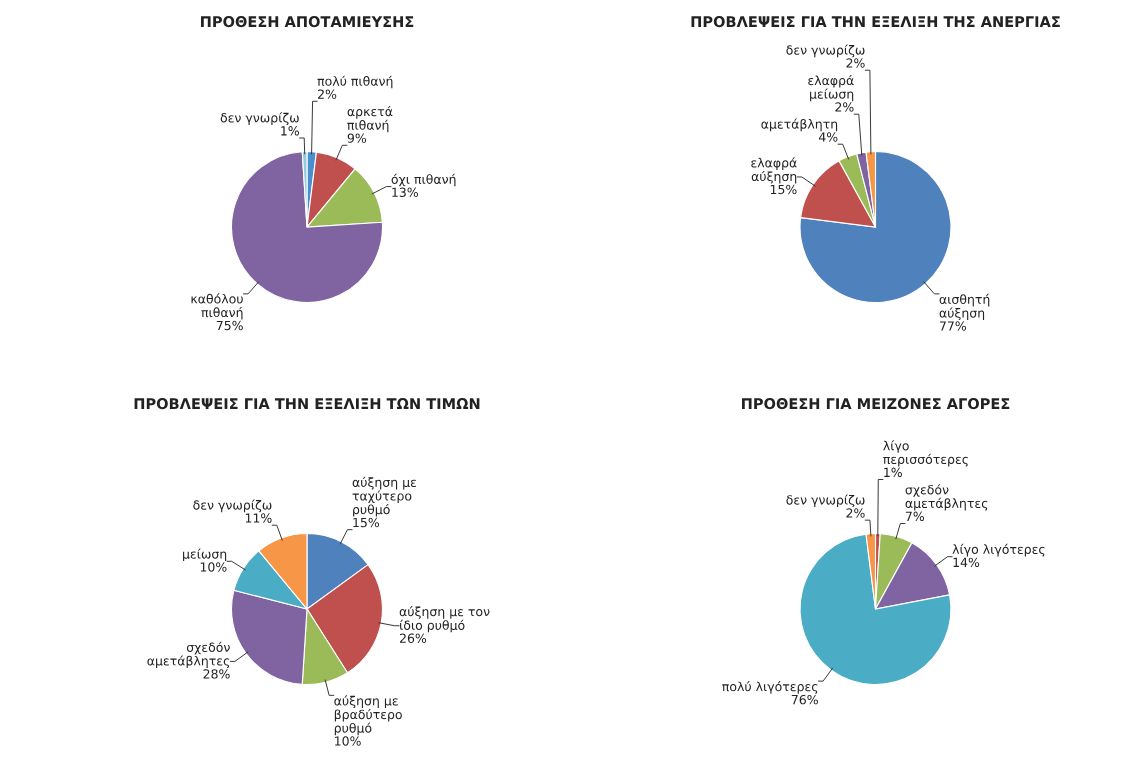 This screenshot has height=764, width=1137. What do you see at coordinates (405, 192) in the screenshot?
I see `data-label: 13%` at bounding box center [405, 192].